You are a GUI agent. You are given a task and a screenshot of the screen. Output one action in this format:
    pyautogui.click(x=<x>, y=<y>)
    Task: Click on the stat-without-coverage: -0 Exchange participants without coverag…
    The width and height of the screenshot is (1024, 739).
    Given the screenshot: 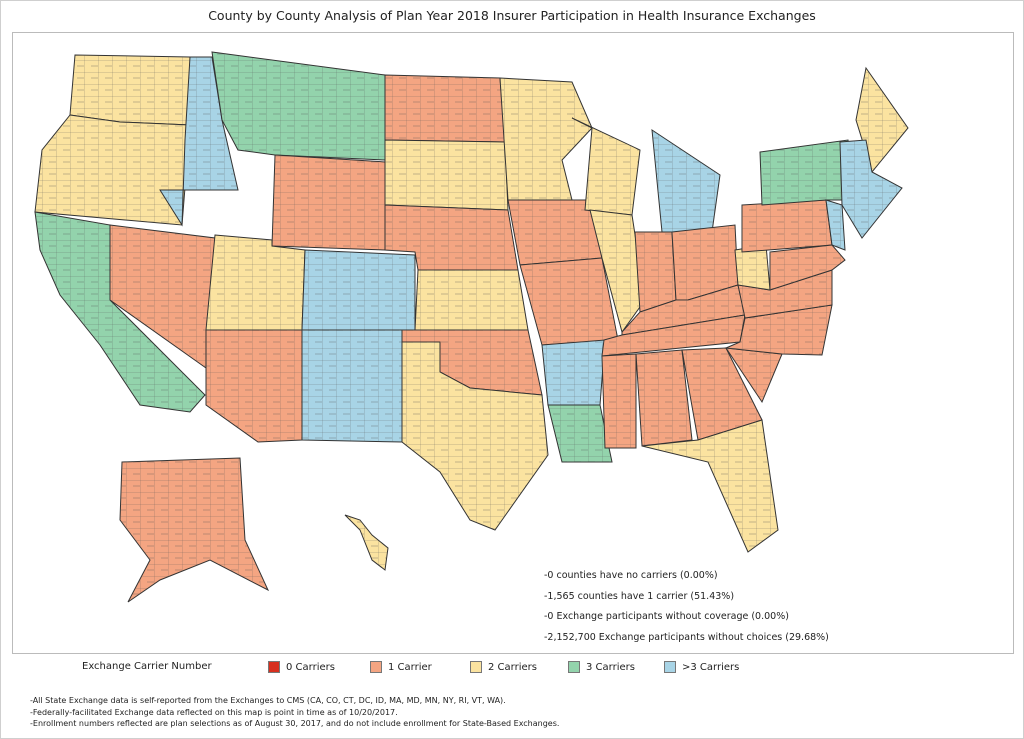 What is the action you would take?
    pyautogui.click(x=666, y=616)
    